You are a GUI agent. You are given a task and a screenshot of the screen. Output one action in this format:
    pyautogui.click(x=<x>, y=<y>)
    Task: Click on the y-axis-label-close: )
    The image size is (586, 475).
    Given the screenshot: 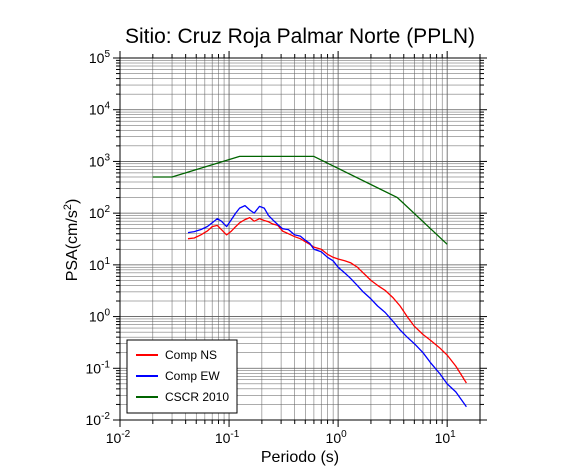 What is the action you would take?
    pyautogui.click(x=72, y=201)
    